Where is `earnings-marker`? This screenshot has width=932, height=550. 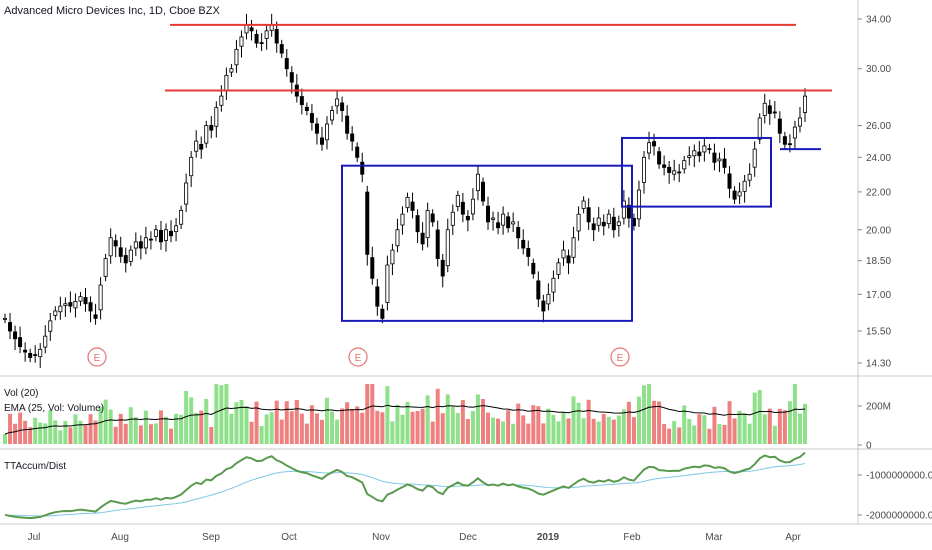
earnings-marker is located at coordinates (358, 357).